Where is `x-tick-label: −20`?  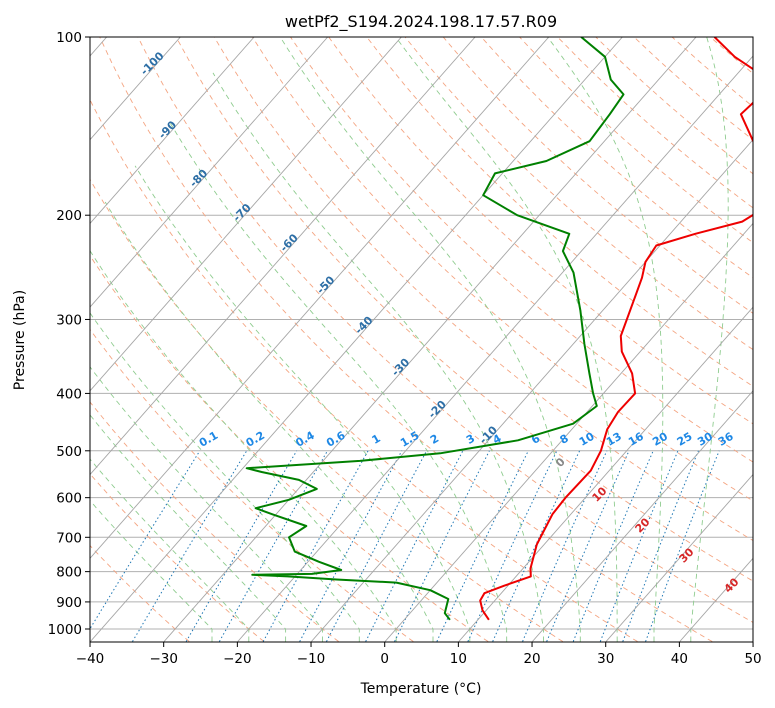
x-tick-label: −20 is located at coordinates (237, 659).